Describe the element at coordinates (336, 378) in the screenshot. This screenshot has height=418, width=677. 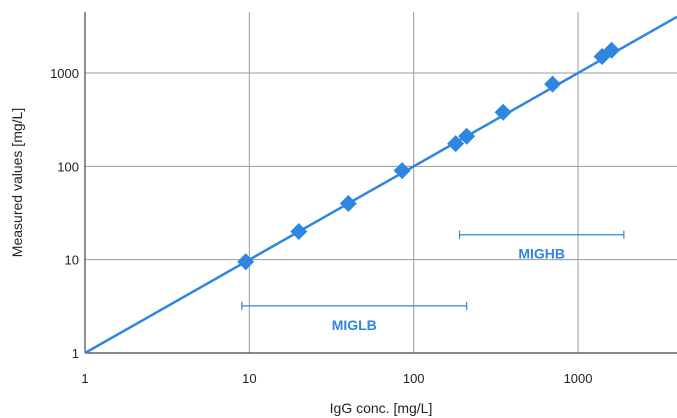
I see `x-tick-labels: 1 10 100 1000` at that location.